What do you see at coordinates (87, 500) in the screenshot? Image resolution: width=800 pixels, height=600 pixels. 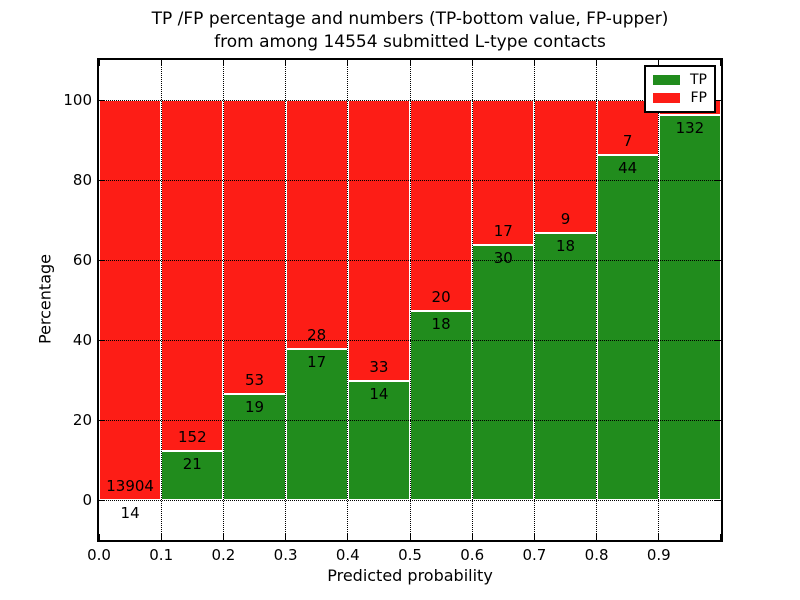 I see `y-tick-label: 0` at bounding box center [87, 500].